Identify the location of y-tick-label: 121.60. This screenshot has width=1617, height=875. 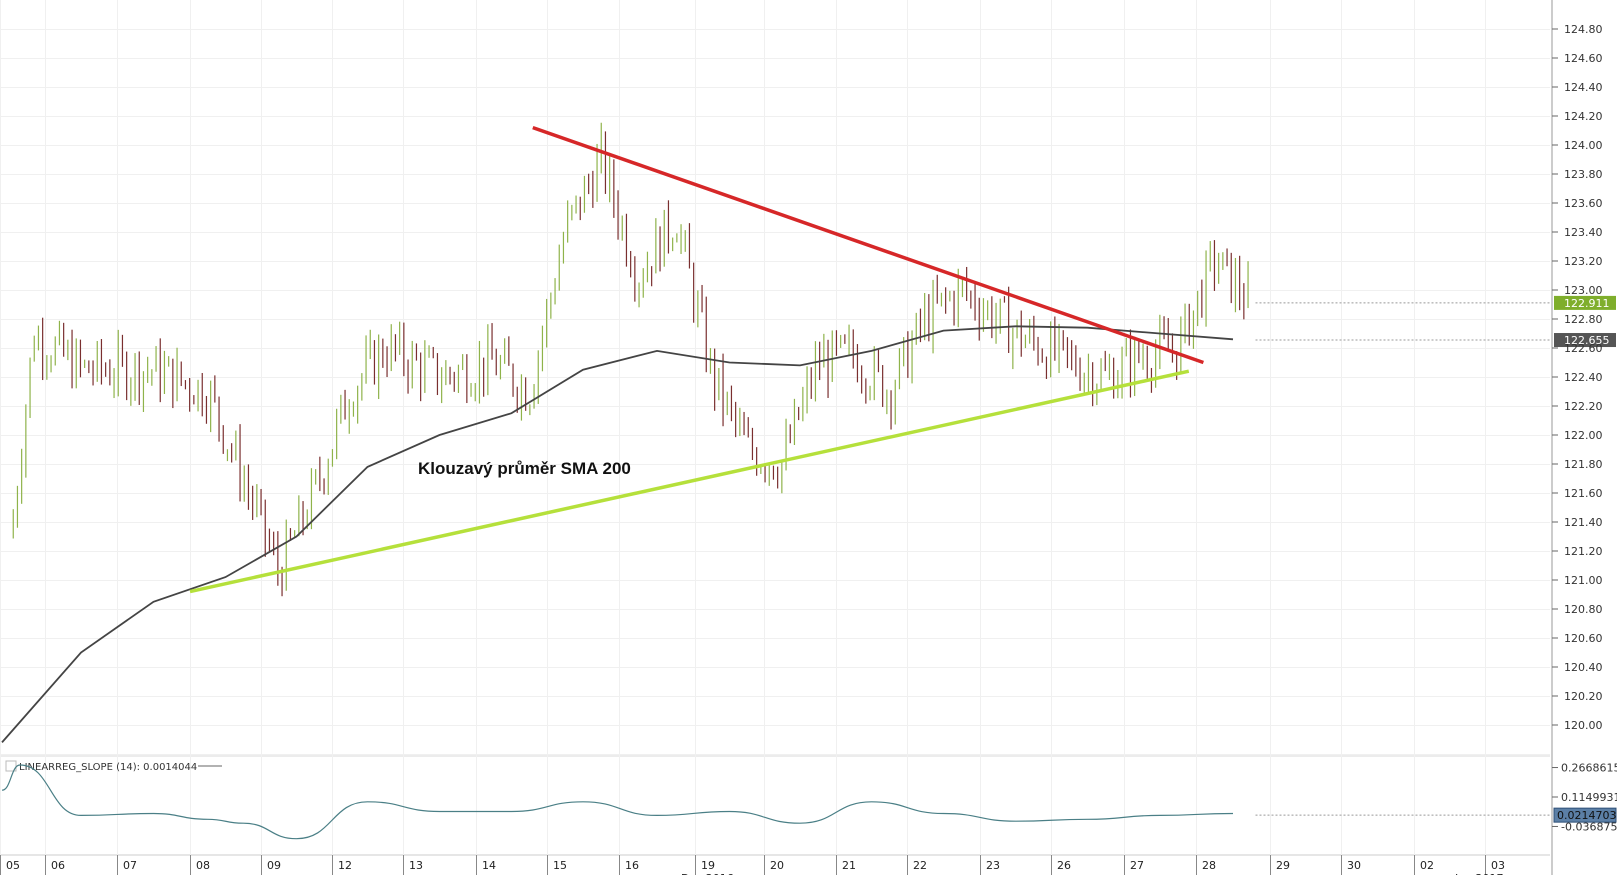
(1583, 493).